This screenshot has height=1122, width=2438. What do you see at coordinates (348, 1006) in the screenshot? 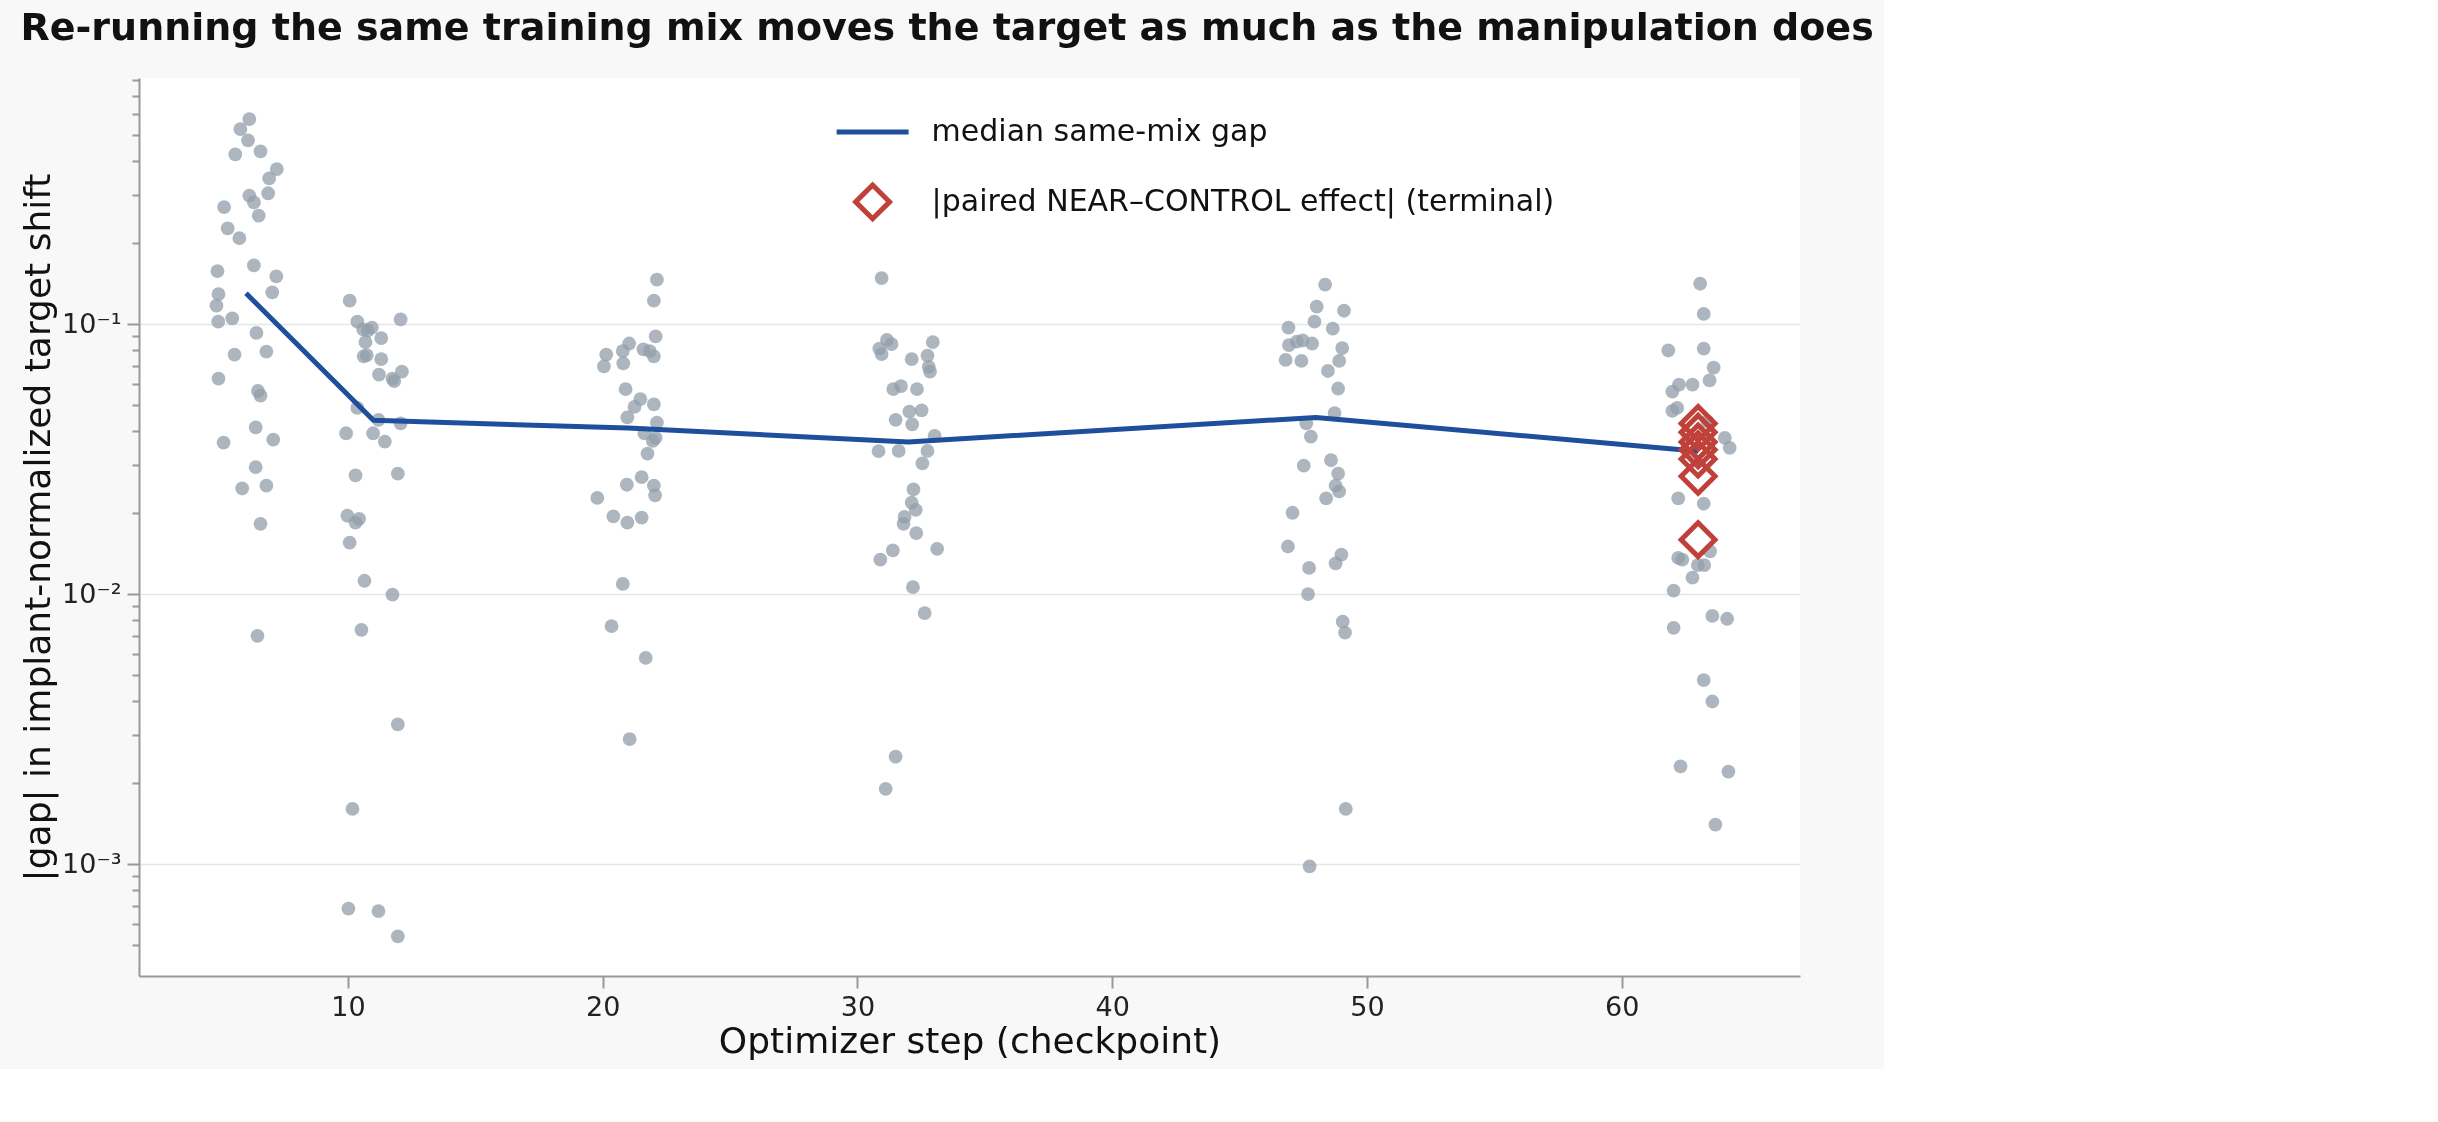
I see `x-tick-label: 10` at bounding box center [348, 1006].